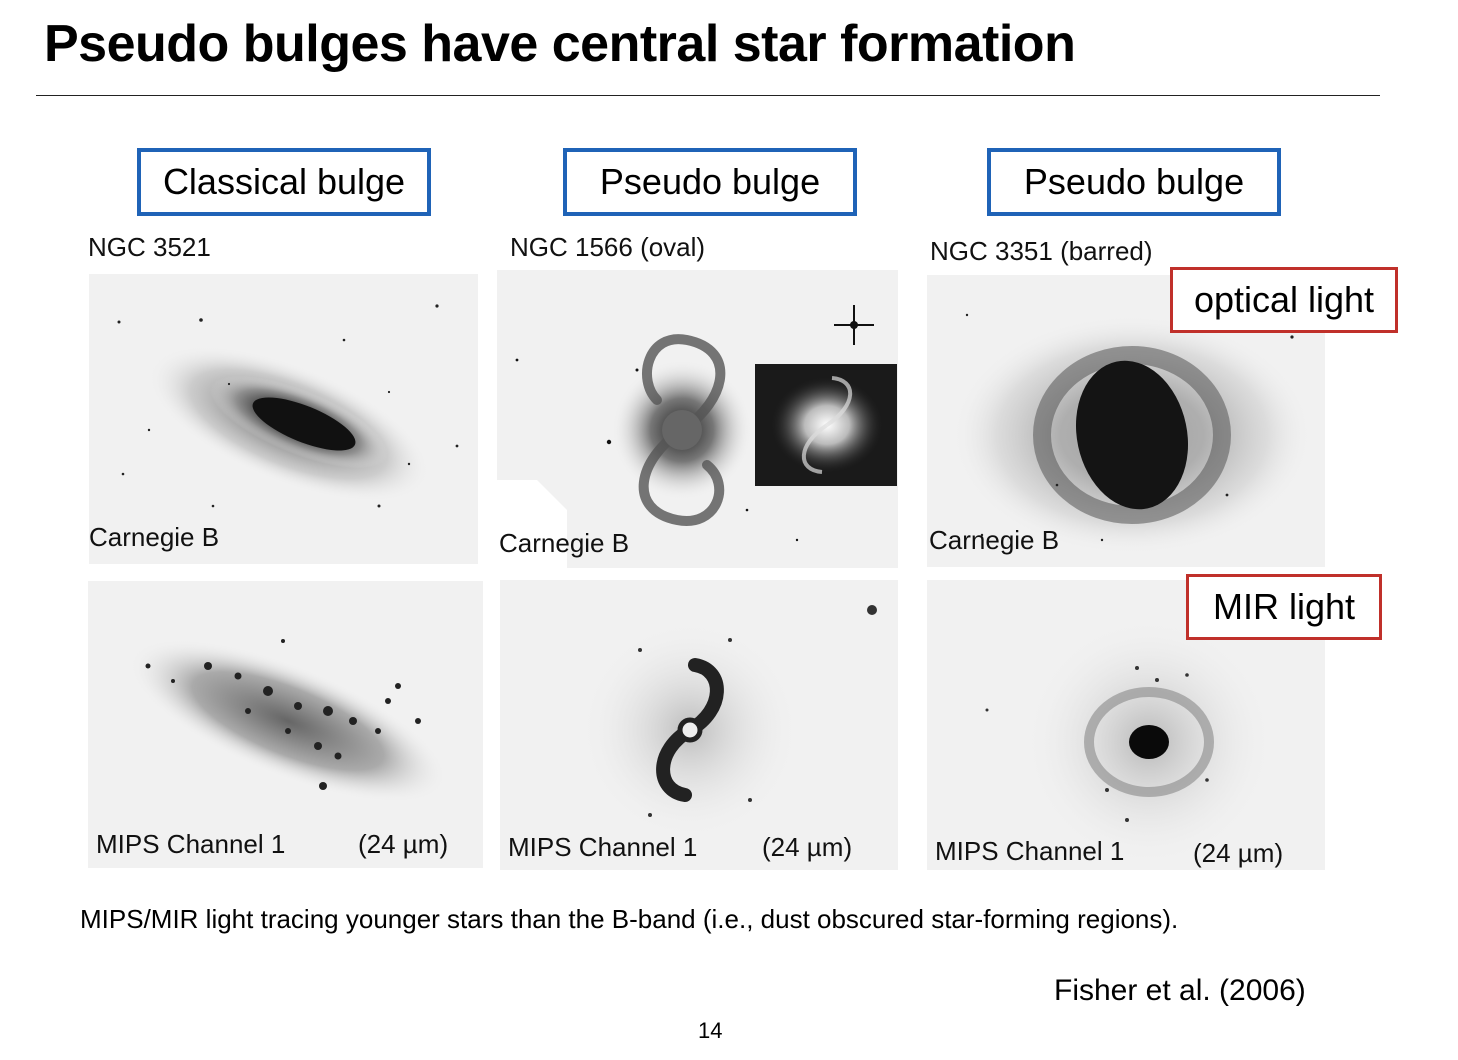 The image size is (1458, 1060). What do you see at coordinates (710, 1030) in the screenshot?
I see `page-number: 14` at bounding box center [710, 1030].